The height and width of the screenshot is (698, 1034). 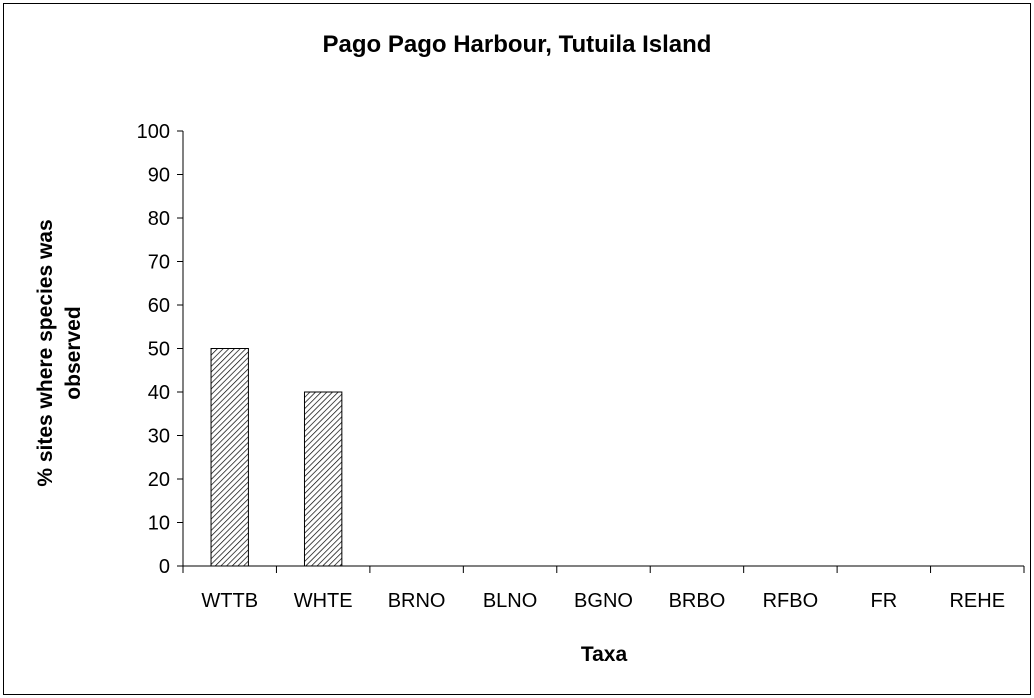 What do you see at coordinates (417, 601) in the screenshot?
I see `x-tick-label: BRNO` at bounding box center [417, 601].